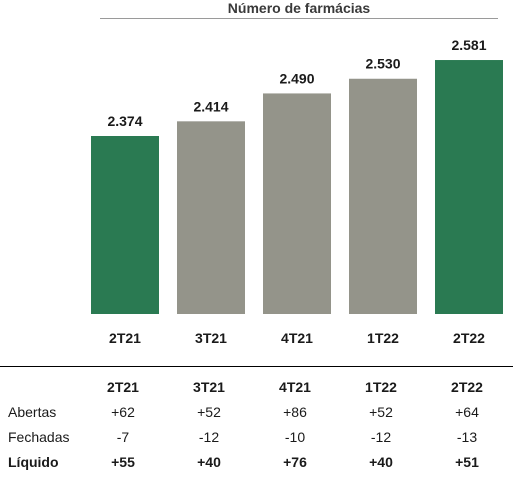  Describe the element at coordinates (211, 338) in the screenshot. I see `category-label-3T21: 3T21` at that location.